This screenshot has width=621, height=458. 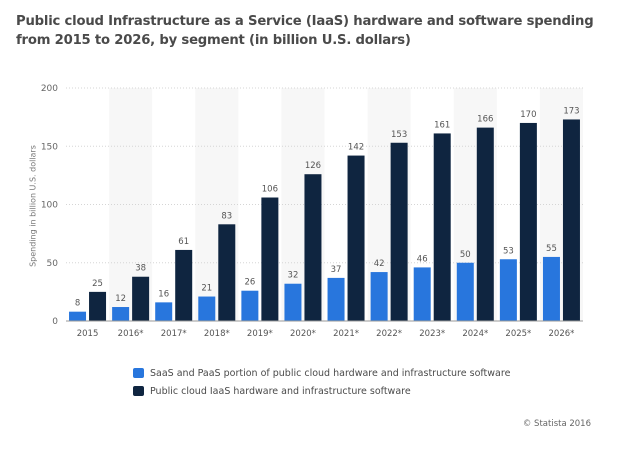 What do you see at coordinates (293, 276) in the screenshot?
I see `data-label: 32` at bounding box center [293, 276].